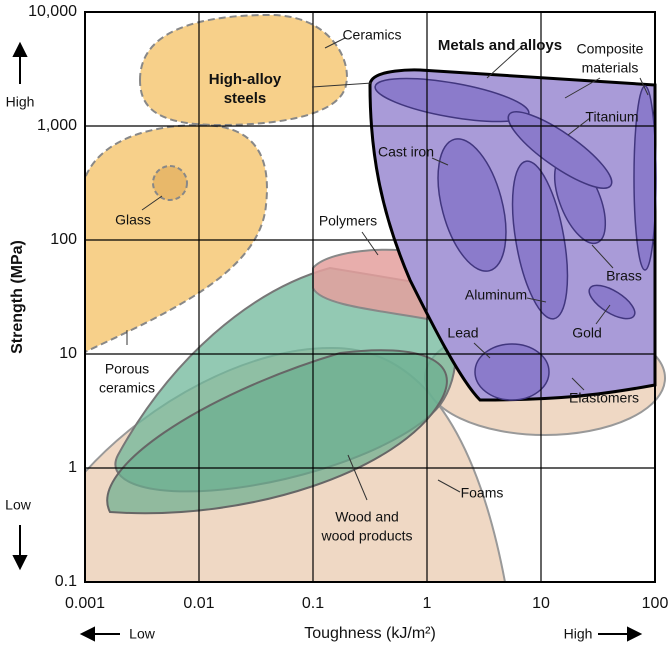 This screenshot has width=672, height=659. Describe the element at coordinates (367, 517) in the screenshot. I see `region-label: Wood and` at that location.